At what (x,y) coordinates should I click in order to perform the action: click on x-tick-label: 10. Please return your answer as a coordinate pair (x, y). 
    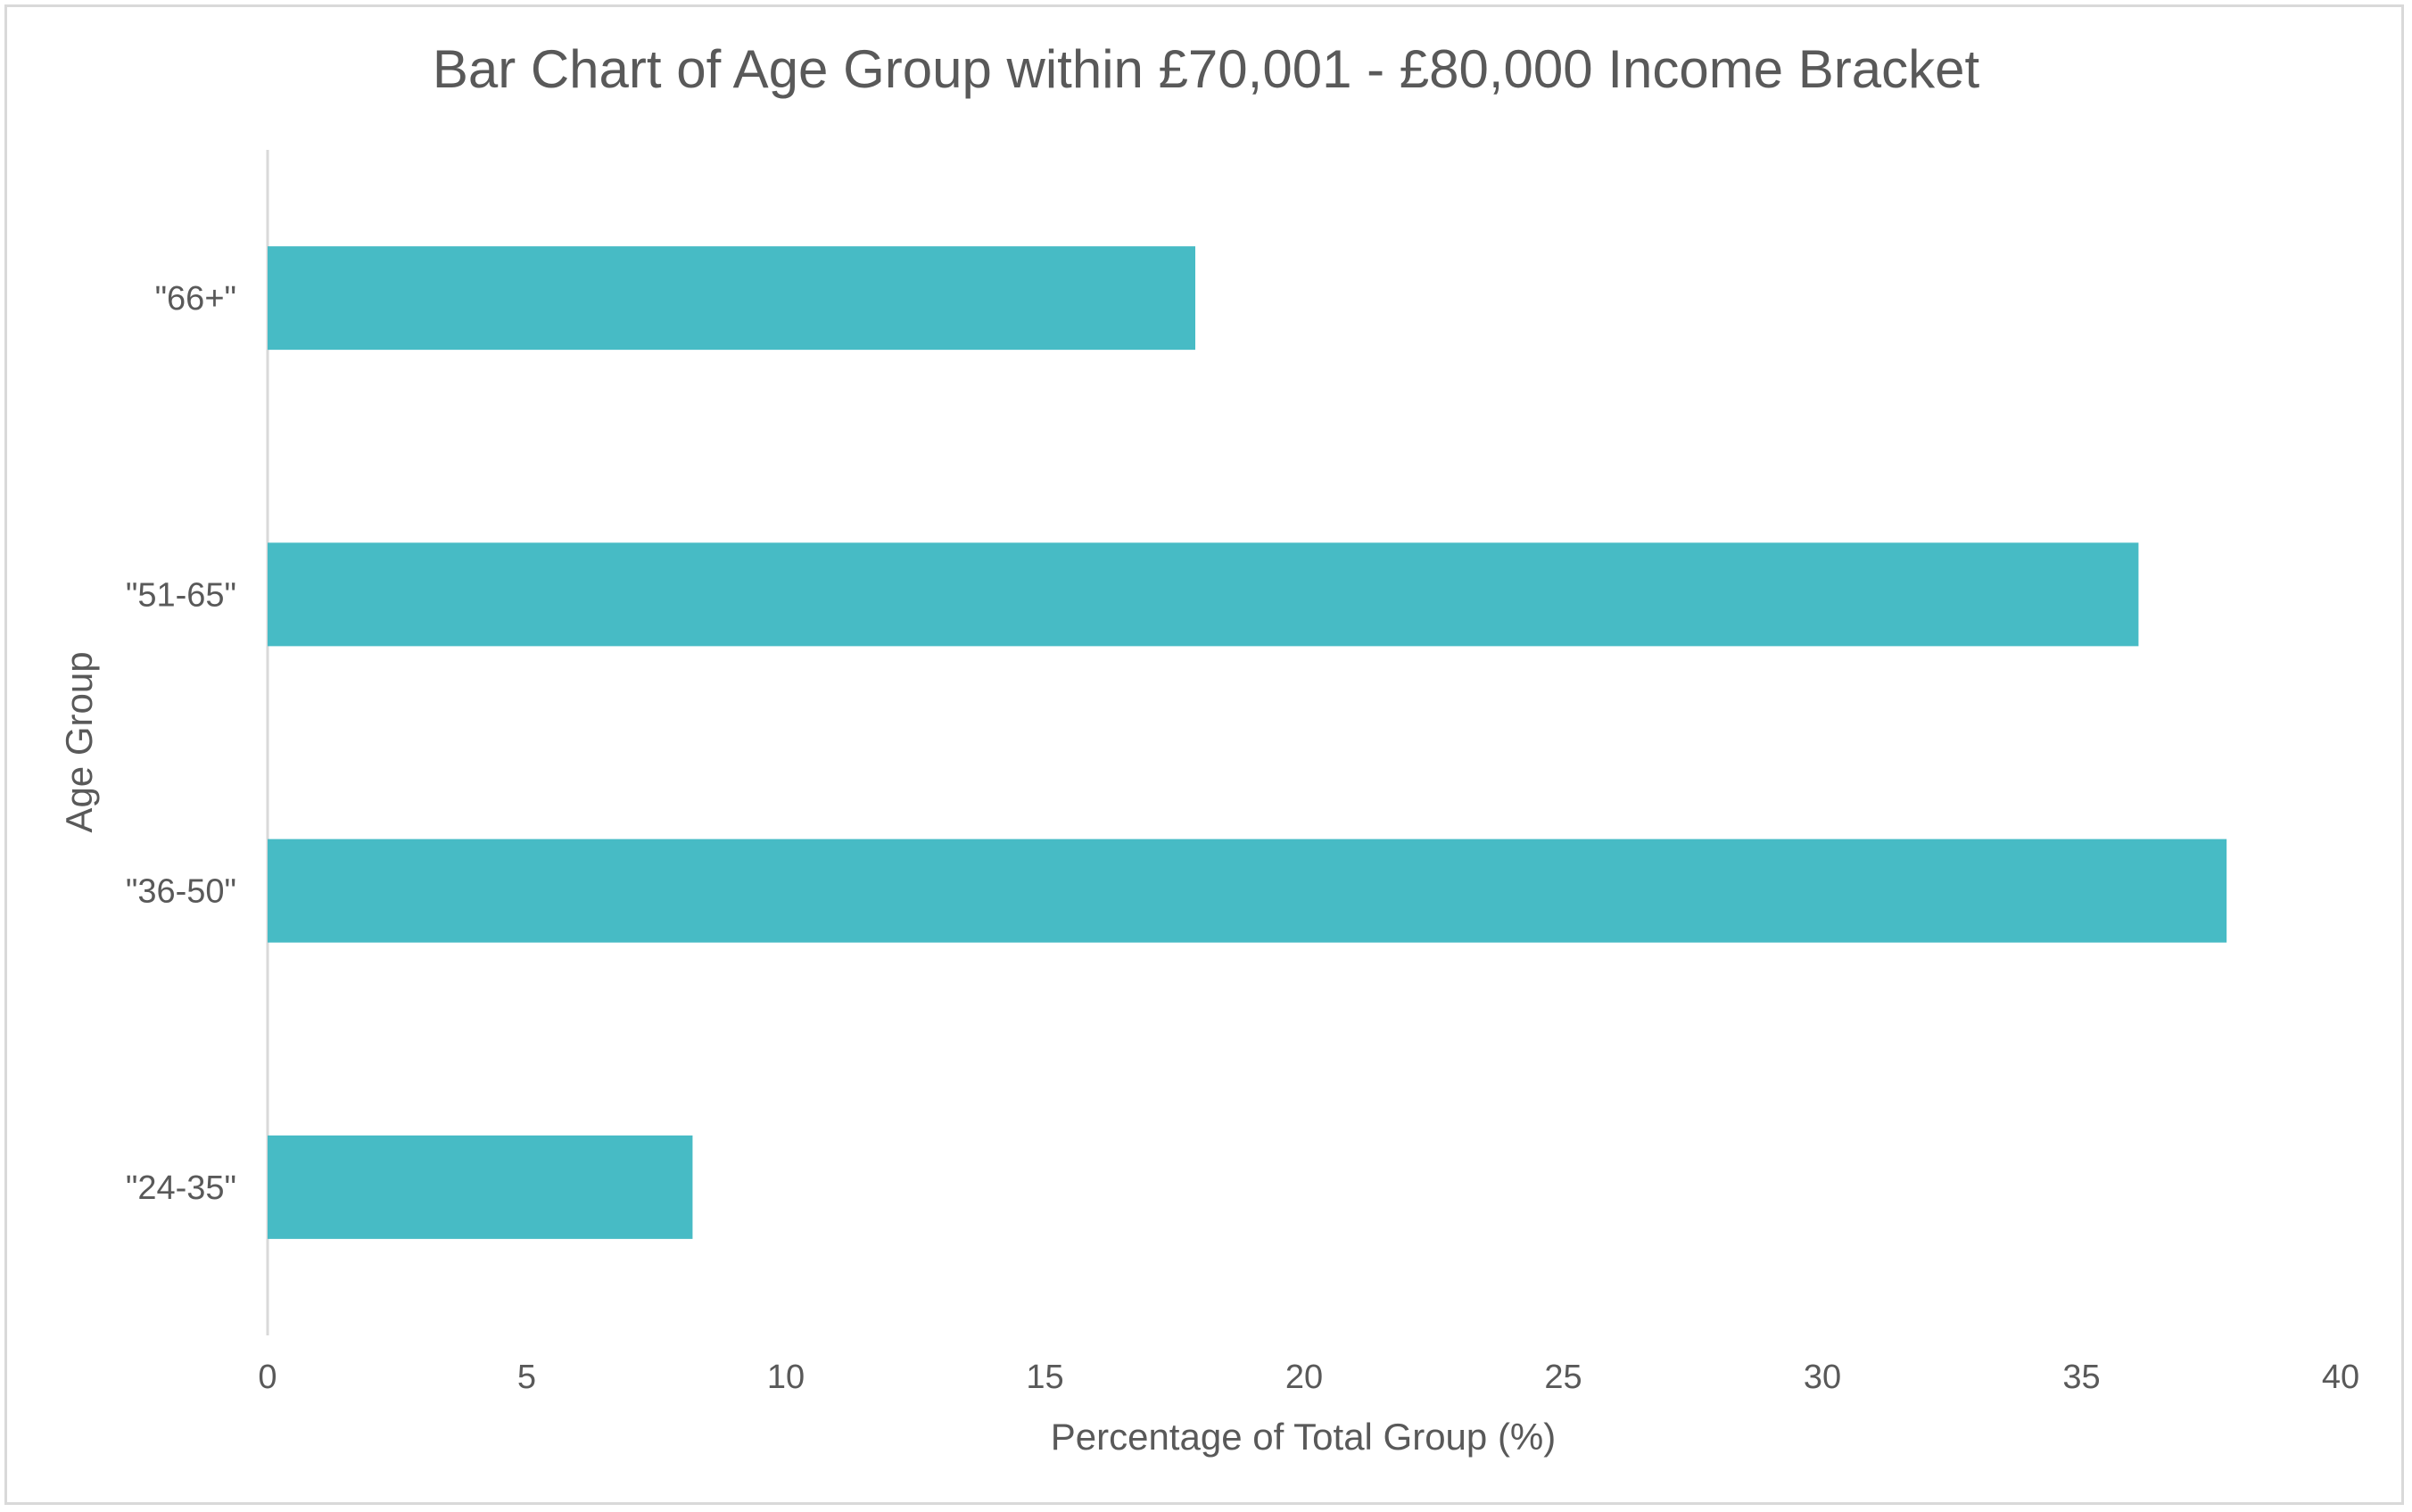
    Looking at the image, I should click on (786, 1377).